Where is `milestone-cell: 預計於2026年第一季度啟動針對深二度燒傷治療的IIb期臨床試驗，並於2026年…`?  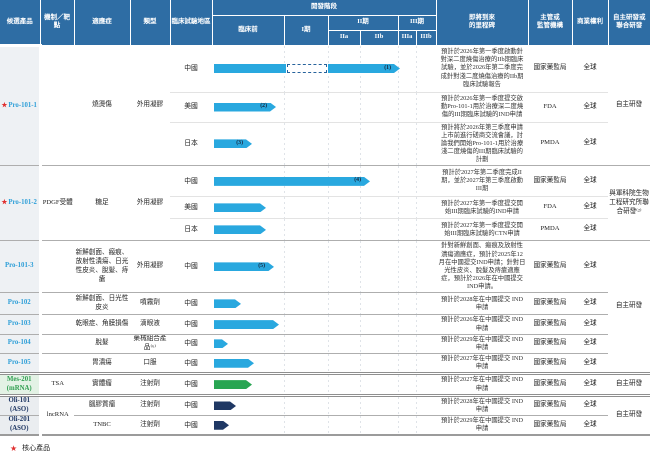 milestone-cell: 預計於2026年第一季度啟動針對深二度燒傷治療的IIb期臨床試驗，並於2026年… is located at coordinates (482, 68).